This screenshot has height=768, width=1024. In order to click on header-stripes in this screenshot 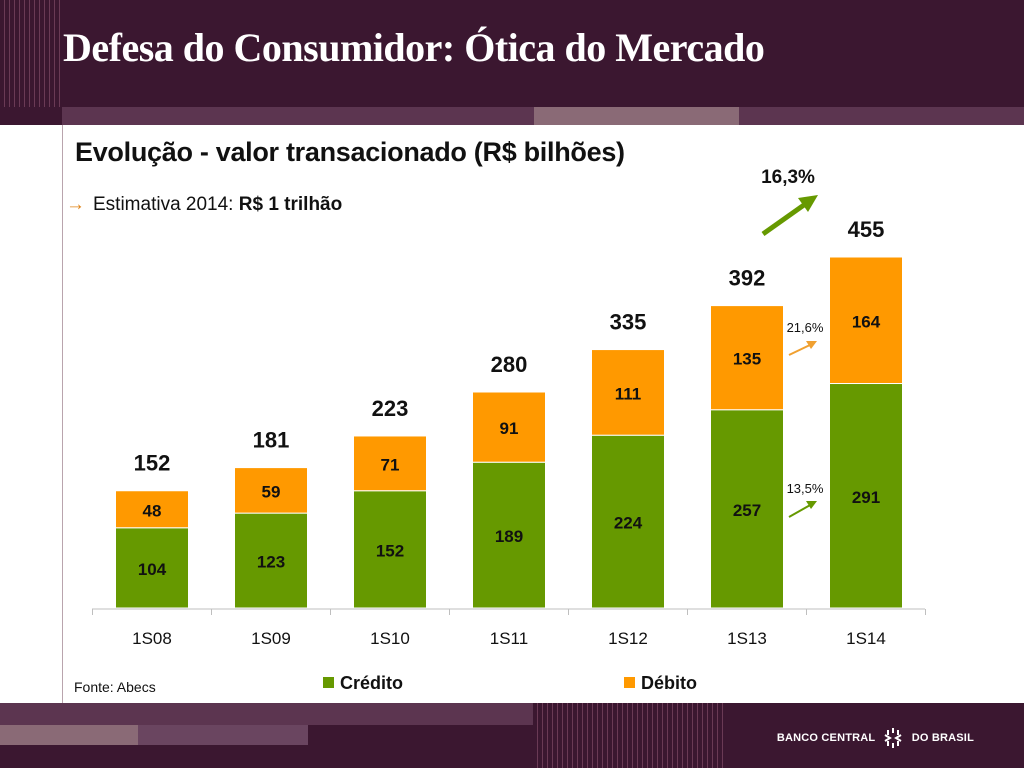, I will do `click(30, 53)`.